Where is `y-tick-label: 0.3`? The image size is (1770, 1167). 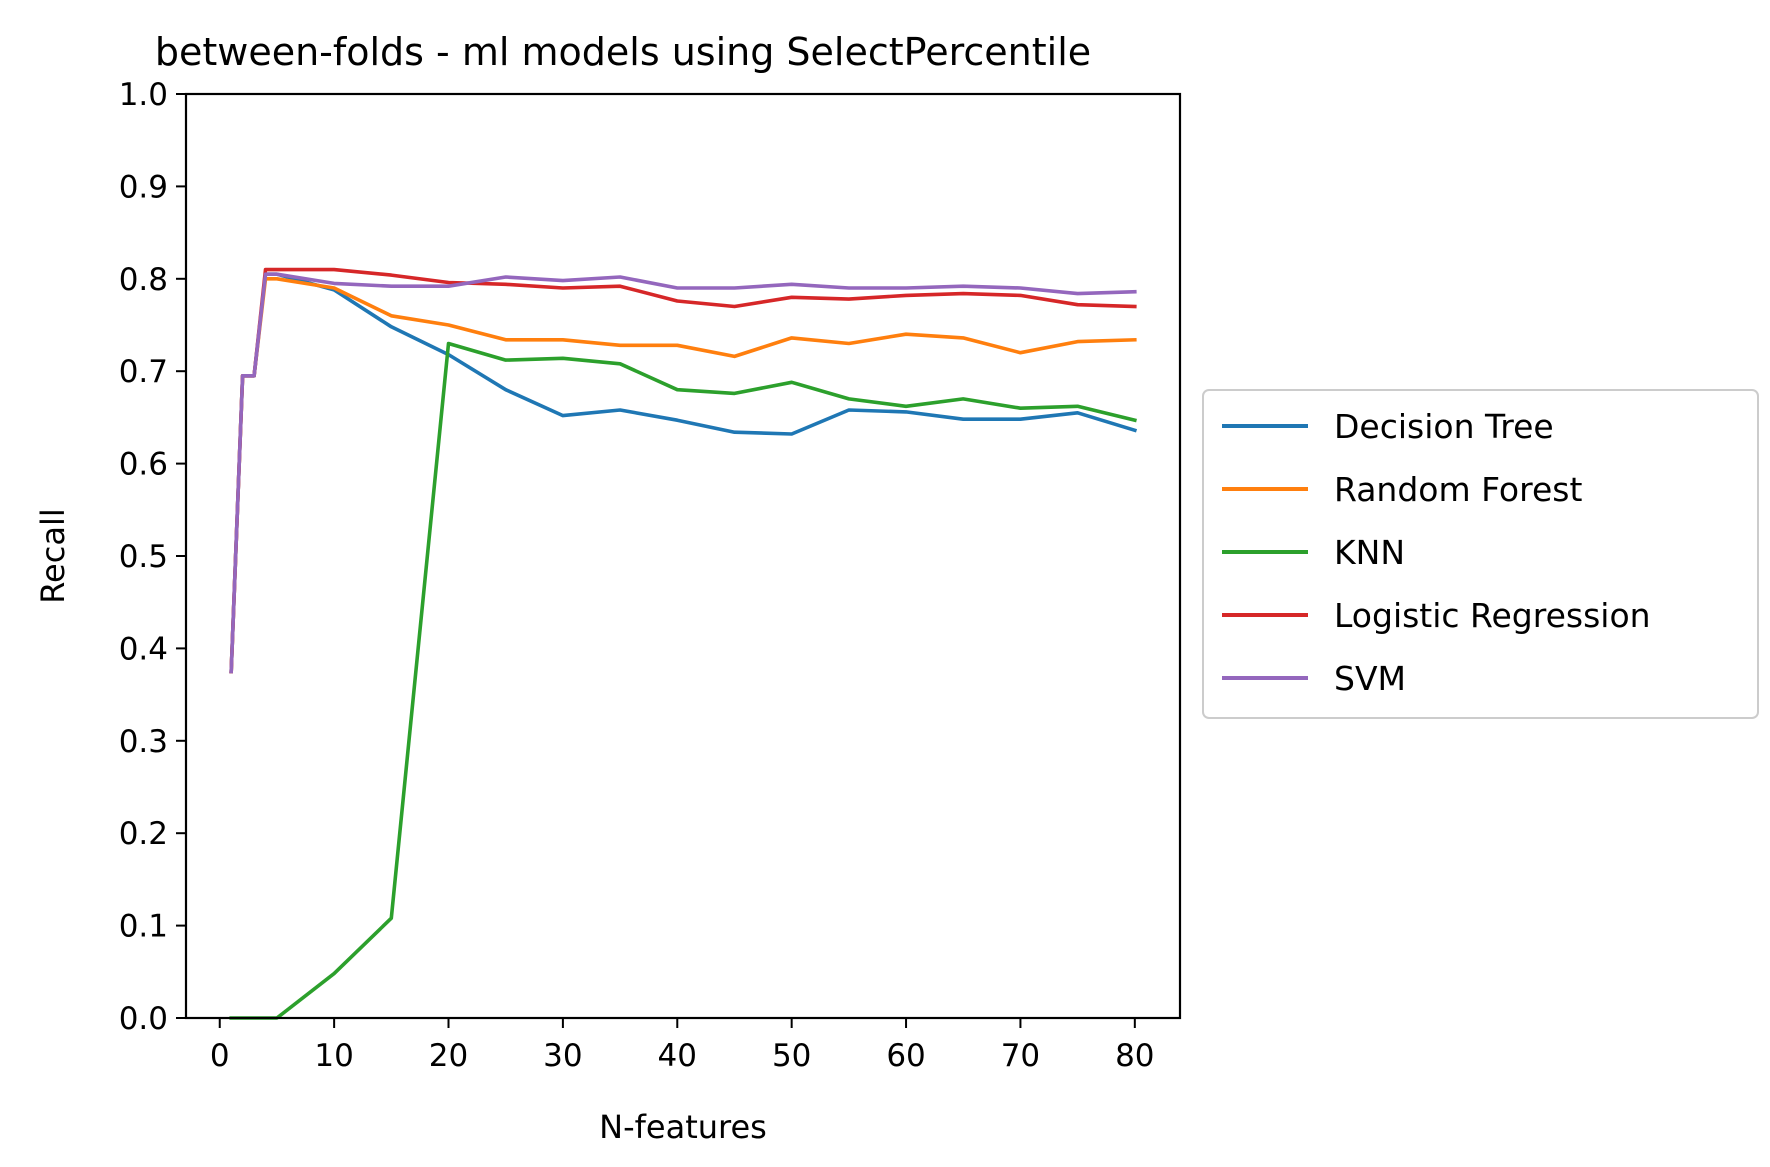
y-tick-label: 0.3 is located at coordinates (143, 742).